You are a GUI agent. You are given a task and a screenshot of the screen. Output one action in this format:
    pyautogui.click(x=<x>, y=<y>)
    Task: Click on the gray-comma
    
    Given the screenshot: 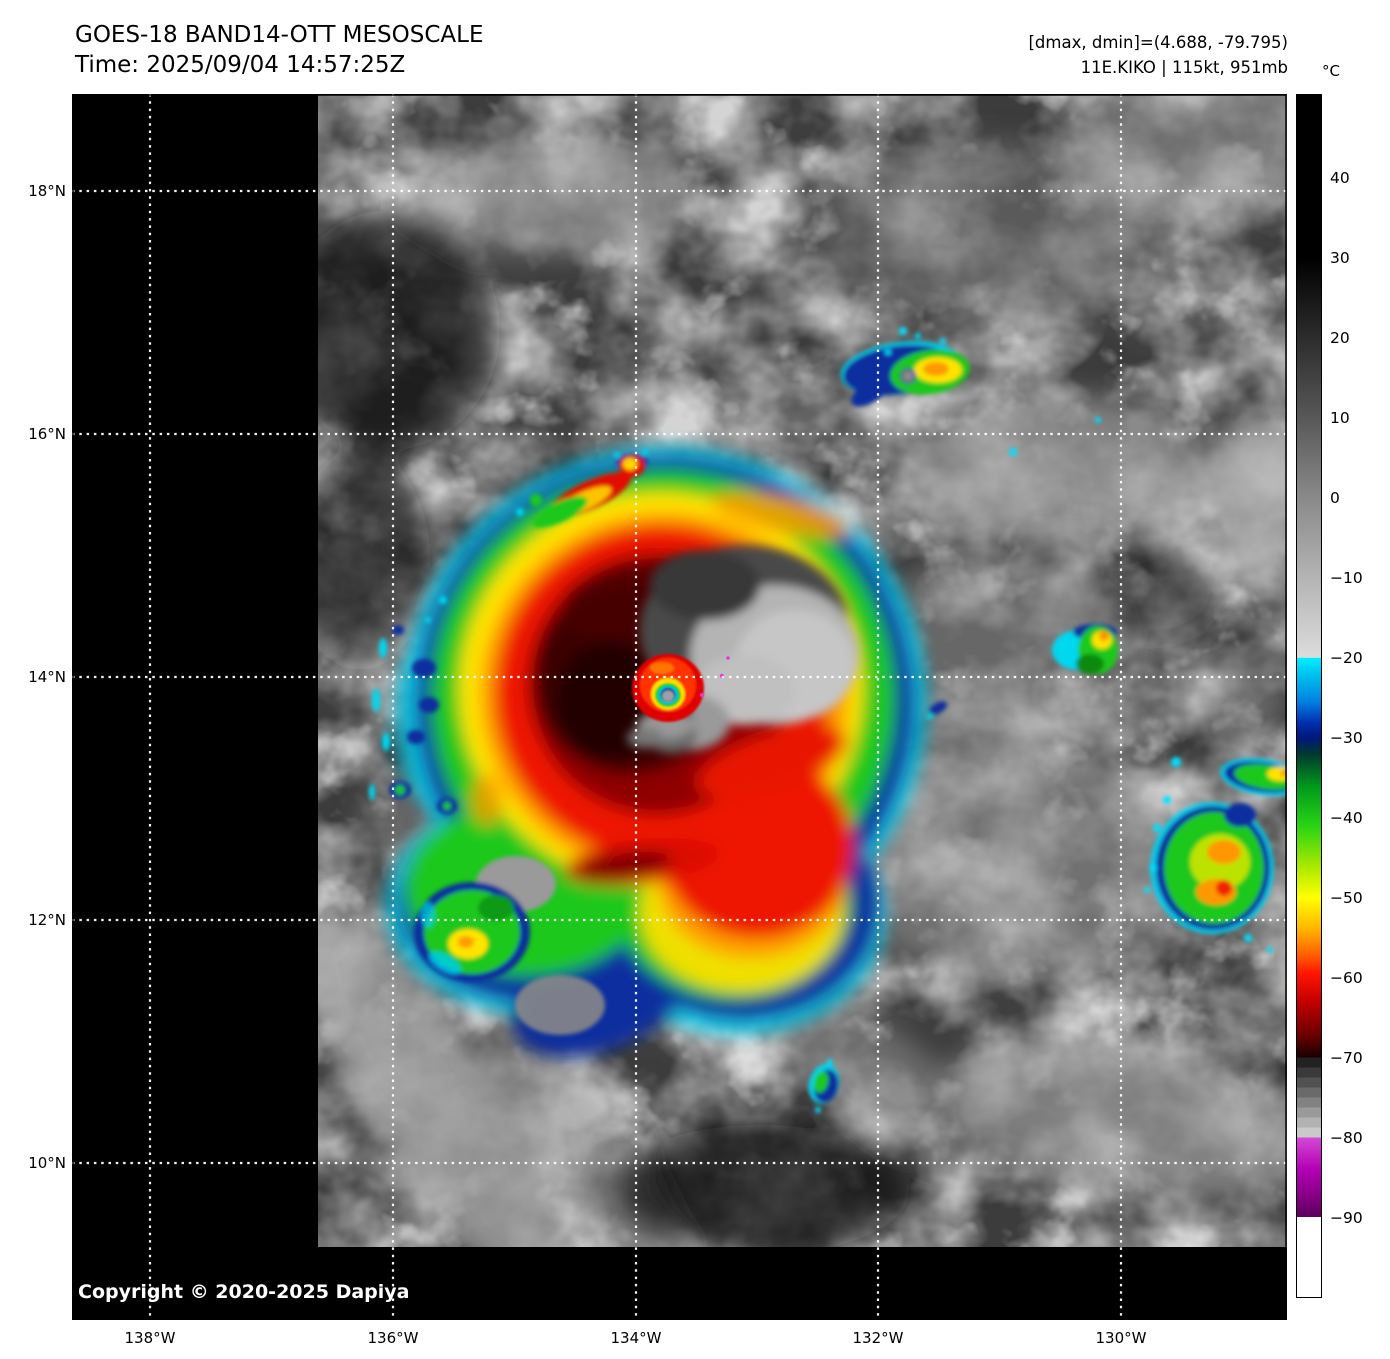 What is the action you would take?
    pyautogui.click(x=743, y=649)
    